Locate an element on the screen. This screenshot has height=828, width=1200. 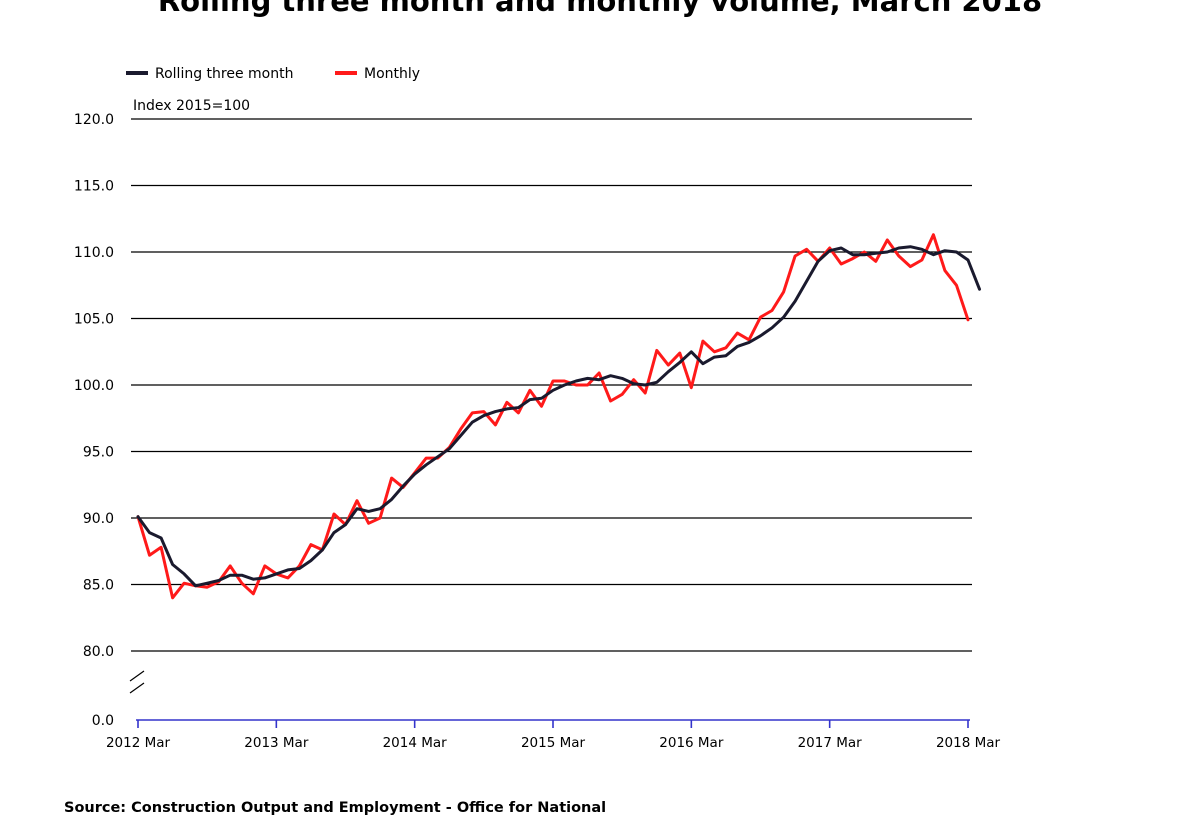
y-tick-label: 90.0 is located at coordinates (98, 519).